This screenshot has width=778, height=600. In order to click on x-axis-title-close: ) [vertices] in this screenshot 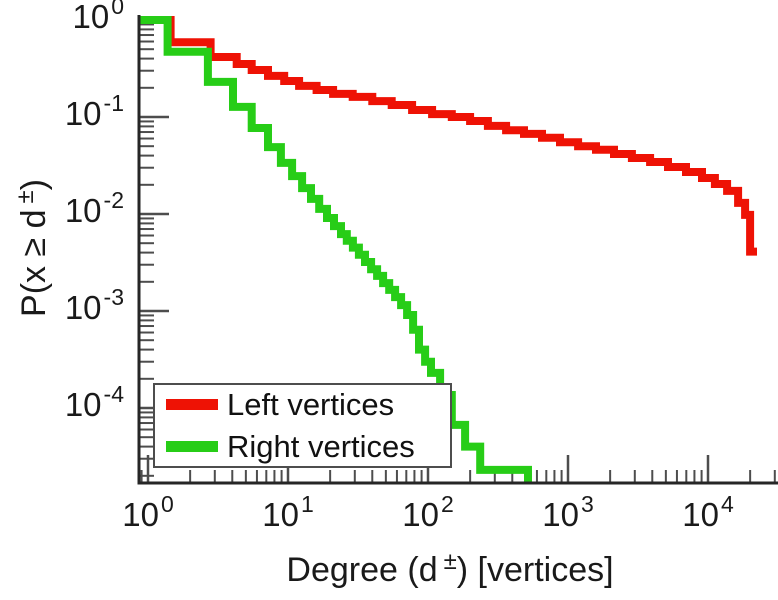, I will do `click(535, 570)`.